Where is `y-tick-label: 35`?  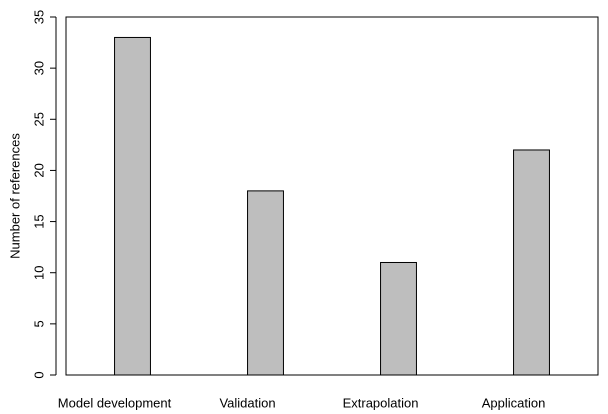
y-tick-label: 35 is located at coordinates (38, 17).